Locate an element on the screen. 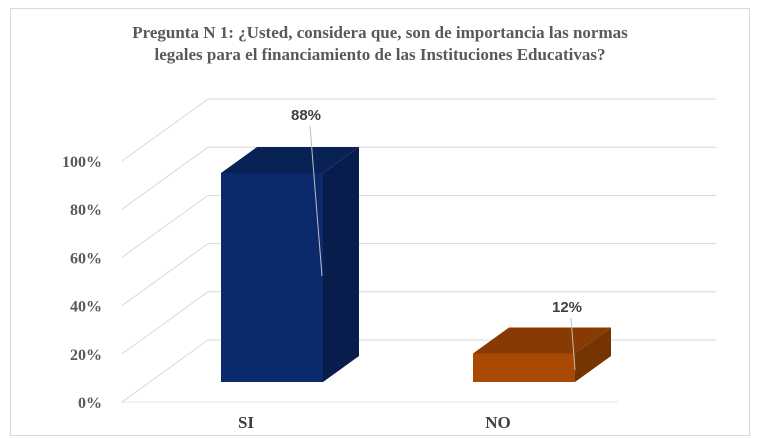 This screenshot has height=439, width=760. data-label: 12% is located at coordinates (567, 307).